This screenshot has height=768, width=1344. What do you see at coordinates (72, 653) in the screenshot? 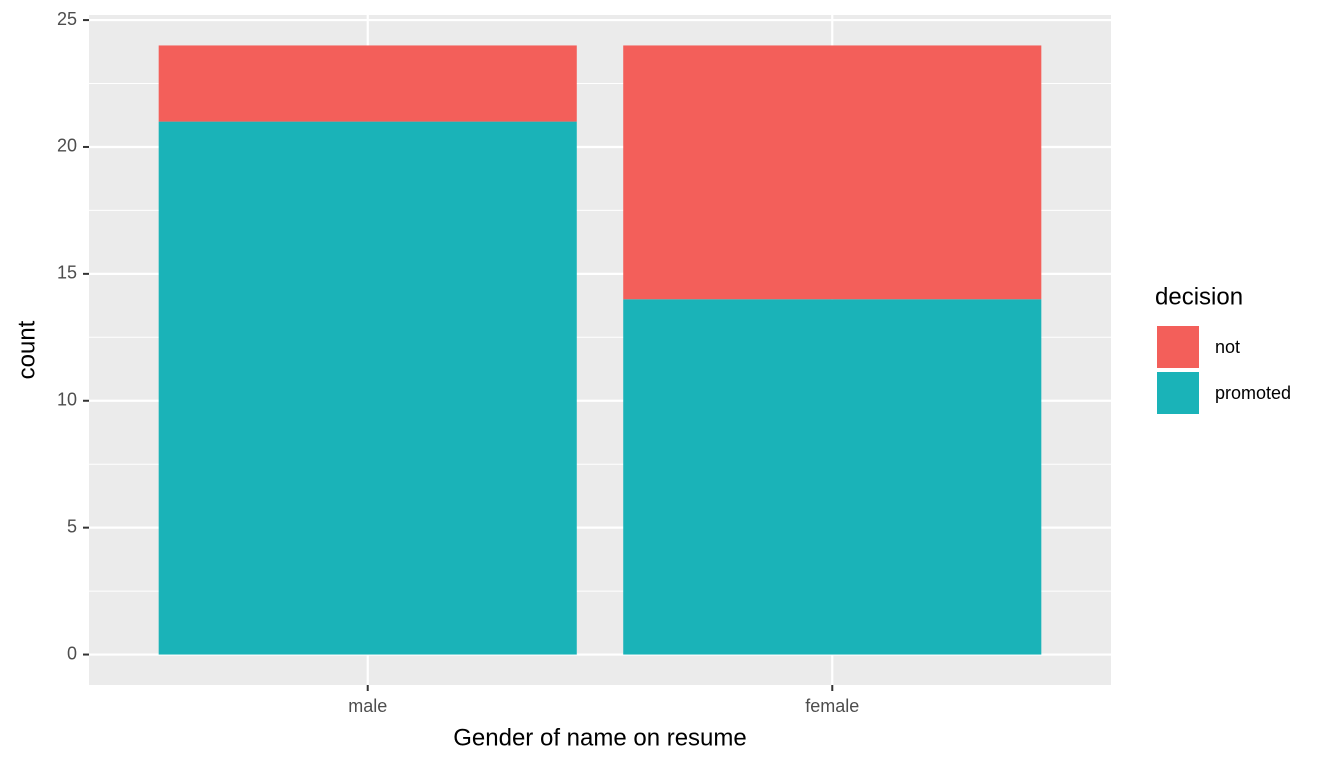
I see `y-tick-label: 0` at bounding box center [72, 653].